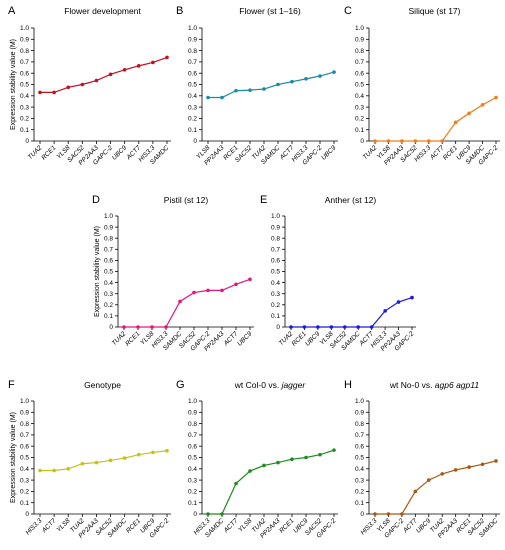 The height and width of the screenshot is (550, 505). Describe the element at coordinates (370, 152) in the screenshot. I see `x-tick-label: TUA2` at that location.